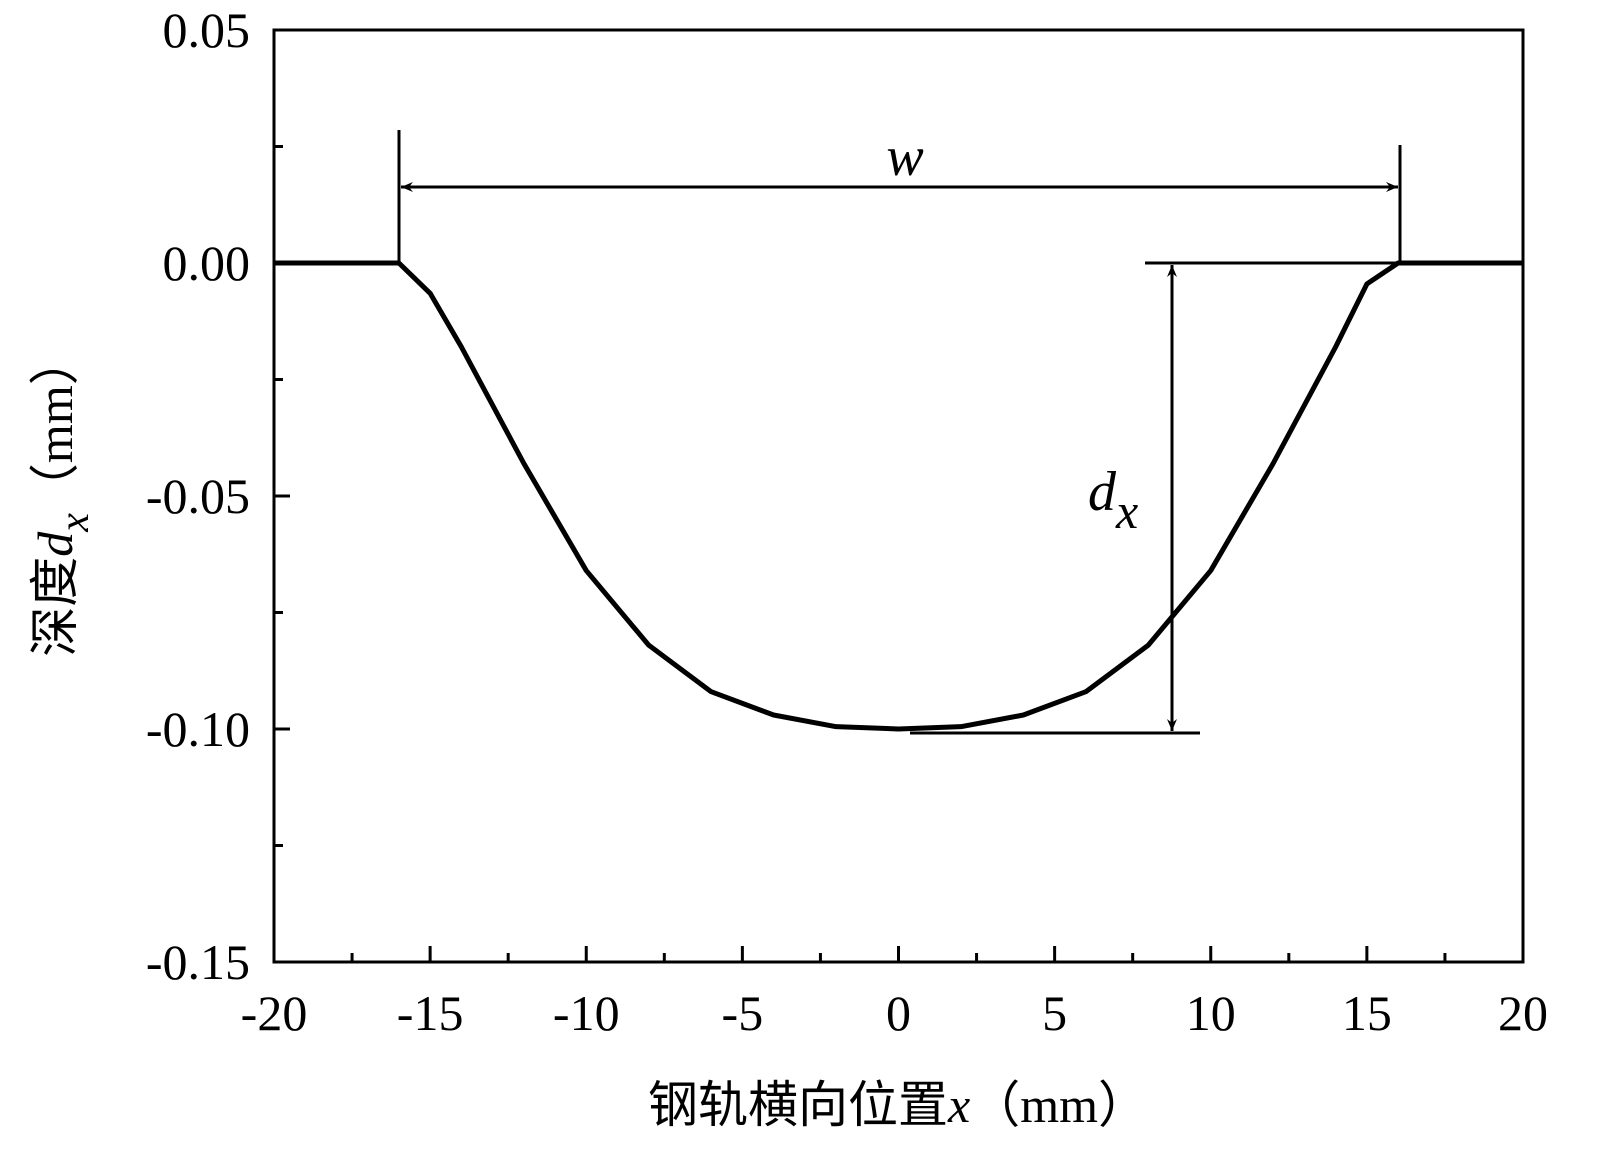  What do you see at coordinates (1211, 1013) in the screenshot?
I see `x-tick-label: 10` at bounding box center [1211, 1013].